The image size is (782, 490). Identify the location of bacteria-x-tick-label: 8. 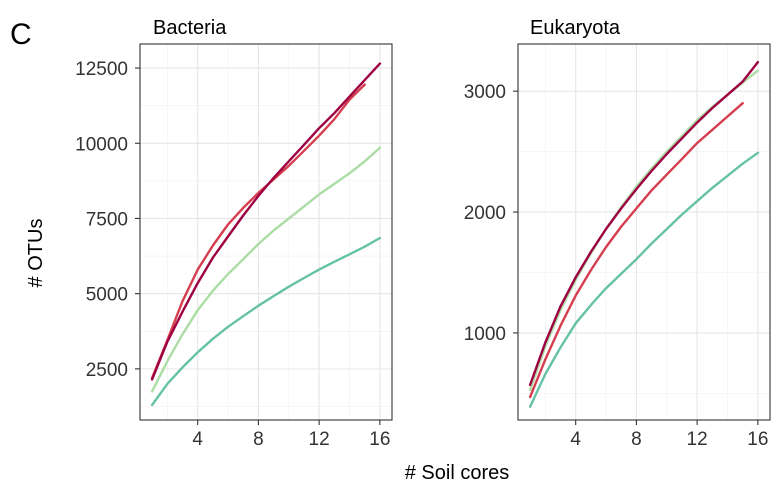
(258, 439).